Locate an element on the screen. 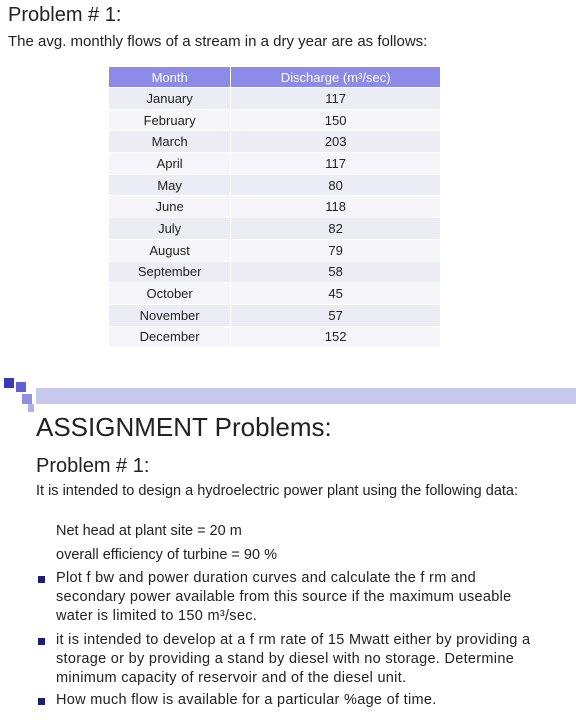 The image size is (576, 727). header-cell: Month is located at coordinates (169, 77).